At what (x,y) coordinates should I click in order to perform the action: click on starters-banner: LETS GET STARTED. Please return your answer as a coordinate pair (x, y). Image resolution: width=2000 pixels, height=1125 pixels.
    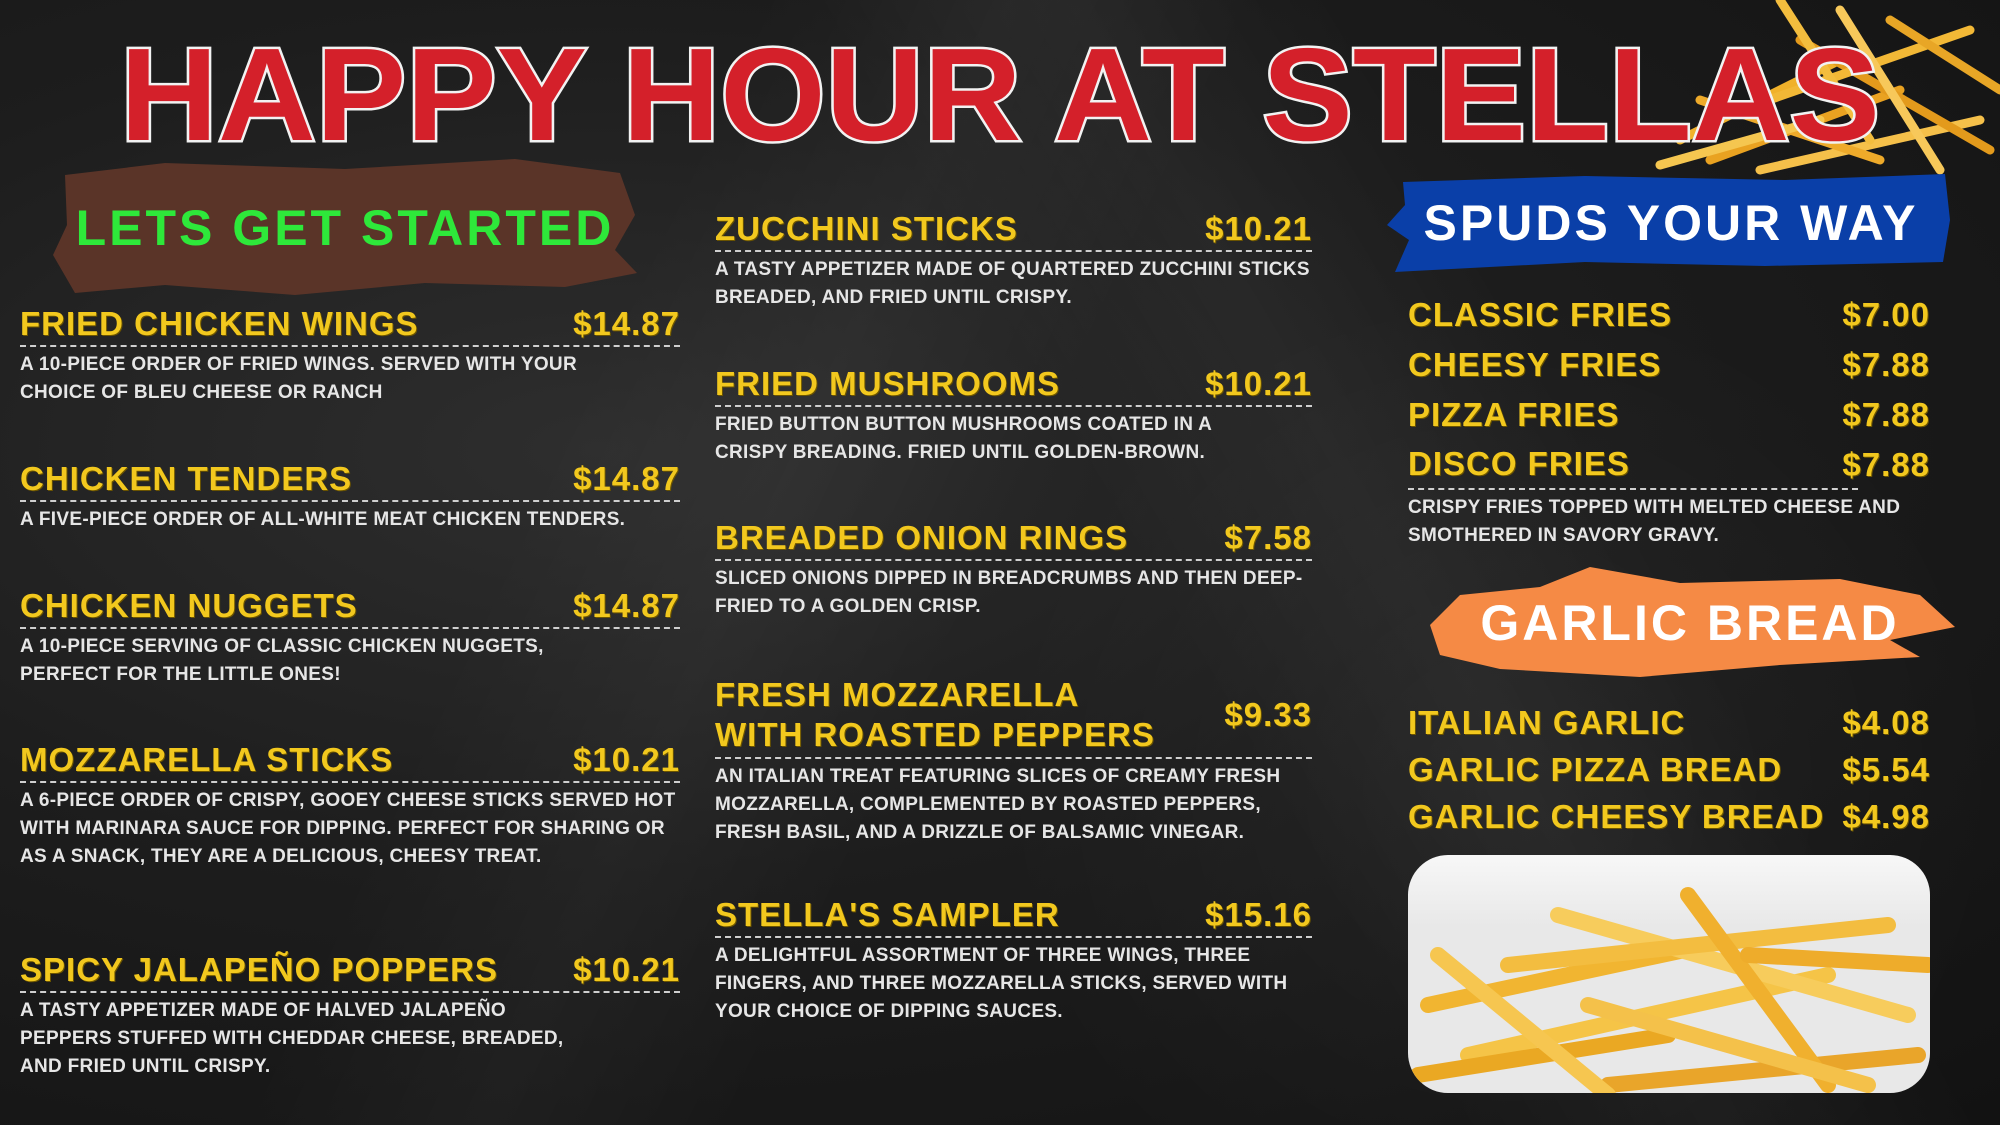
    Looking at the image, I should click on (345, 227).